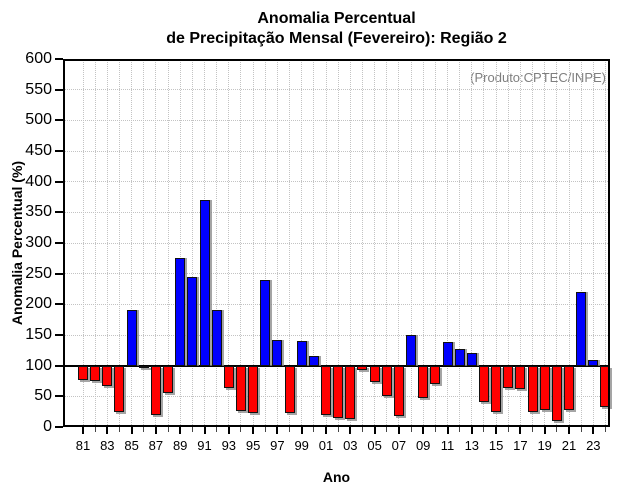 This screenshot has height=500, width=640. Describe the element at coordinates (38, 242) in the screenshot. I see `y-tick-label: 300` at that location.